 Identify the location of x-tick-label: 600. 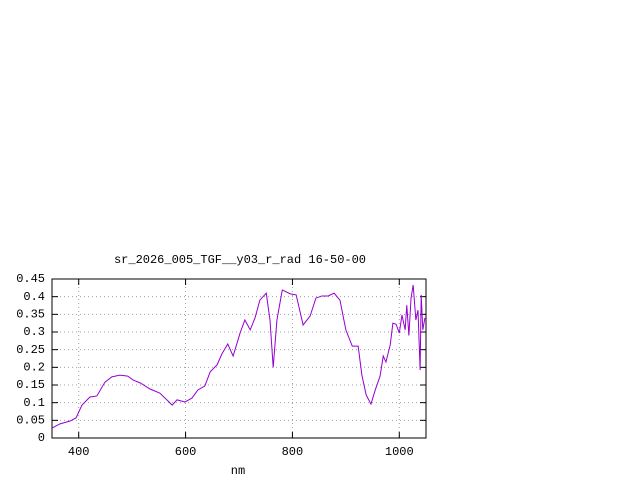
(186, 452).